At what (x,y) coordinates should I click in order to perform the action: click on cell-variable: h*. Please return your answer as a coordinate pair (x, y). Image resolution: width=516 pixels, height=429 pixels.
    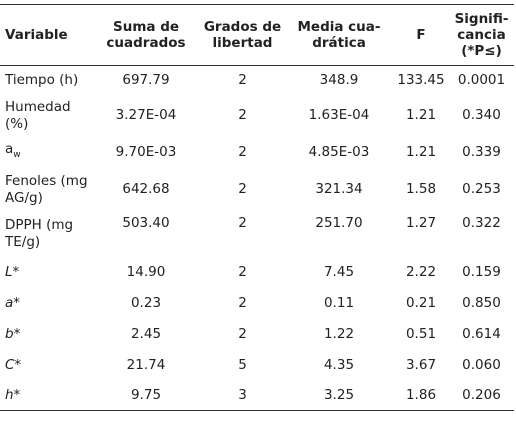
    Looking at the image, I should click on (46, 395).